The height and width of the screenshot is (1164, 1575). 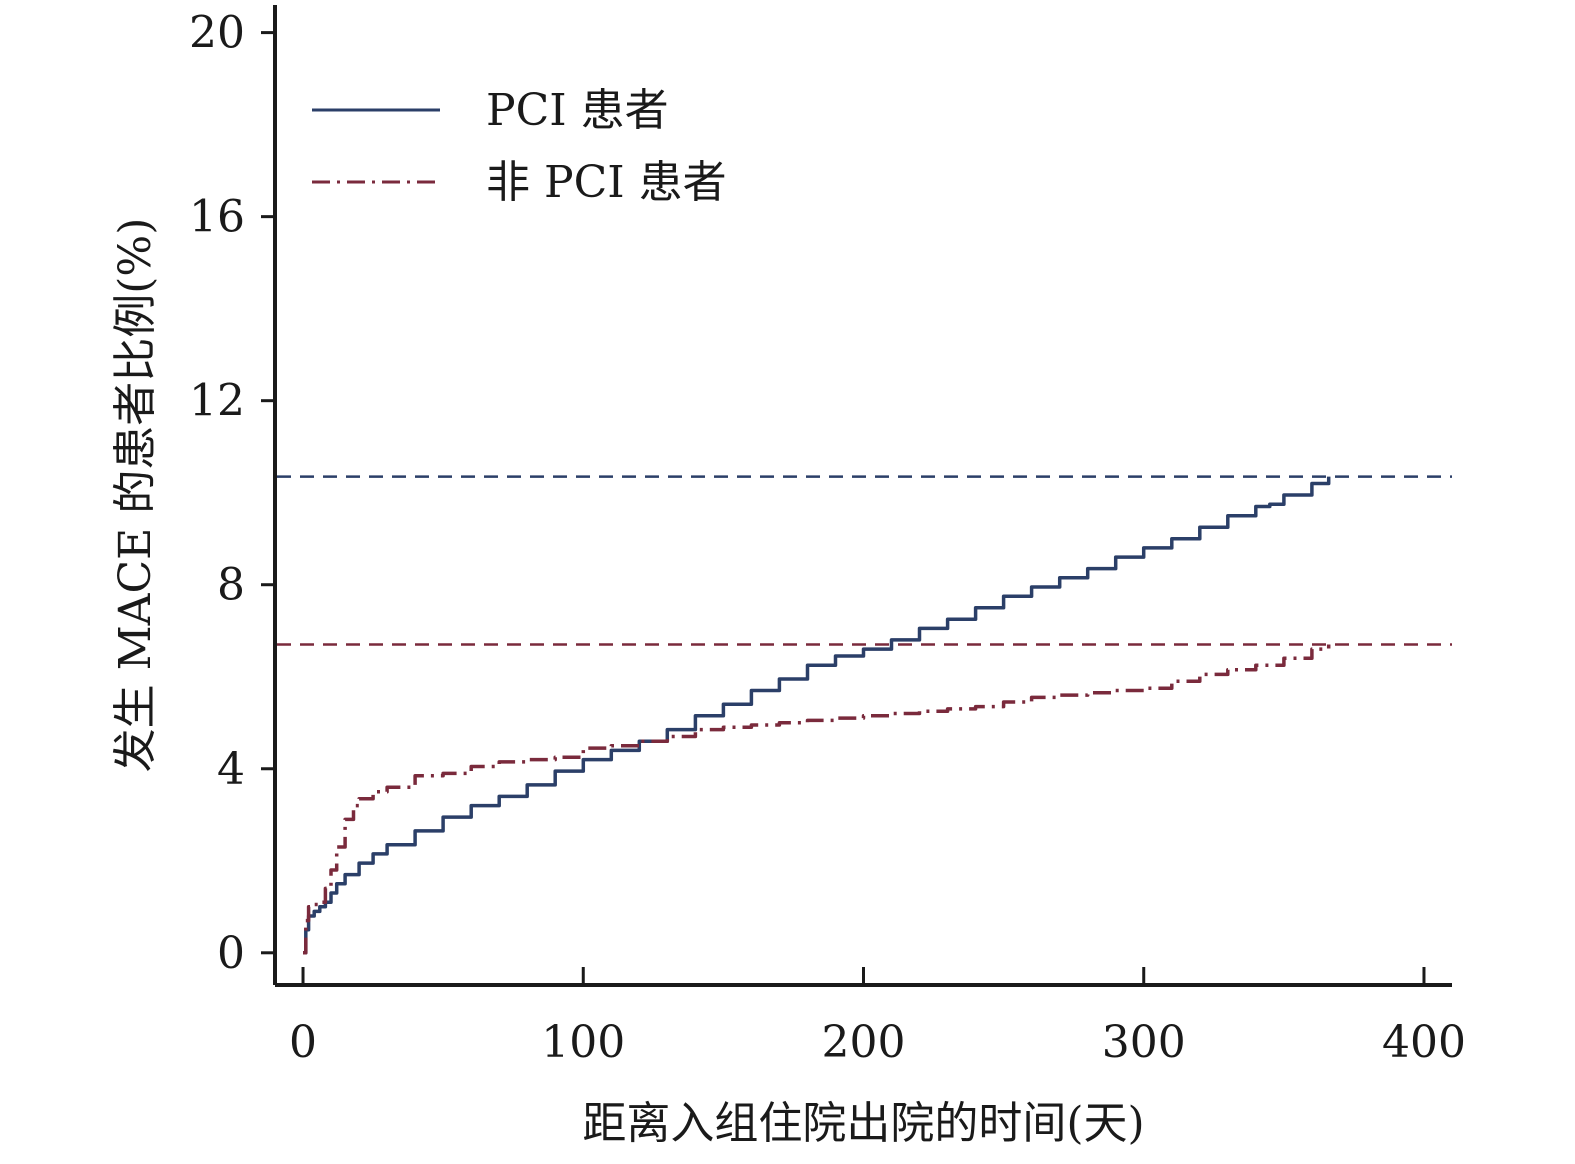 I want to click on x-tick-label: 0, so click(x=303, y=1042).